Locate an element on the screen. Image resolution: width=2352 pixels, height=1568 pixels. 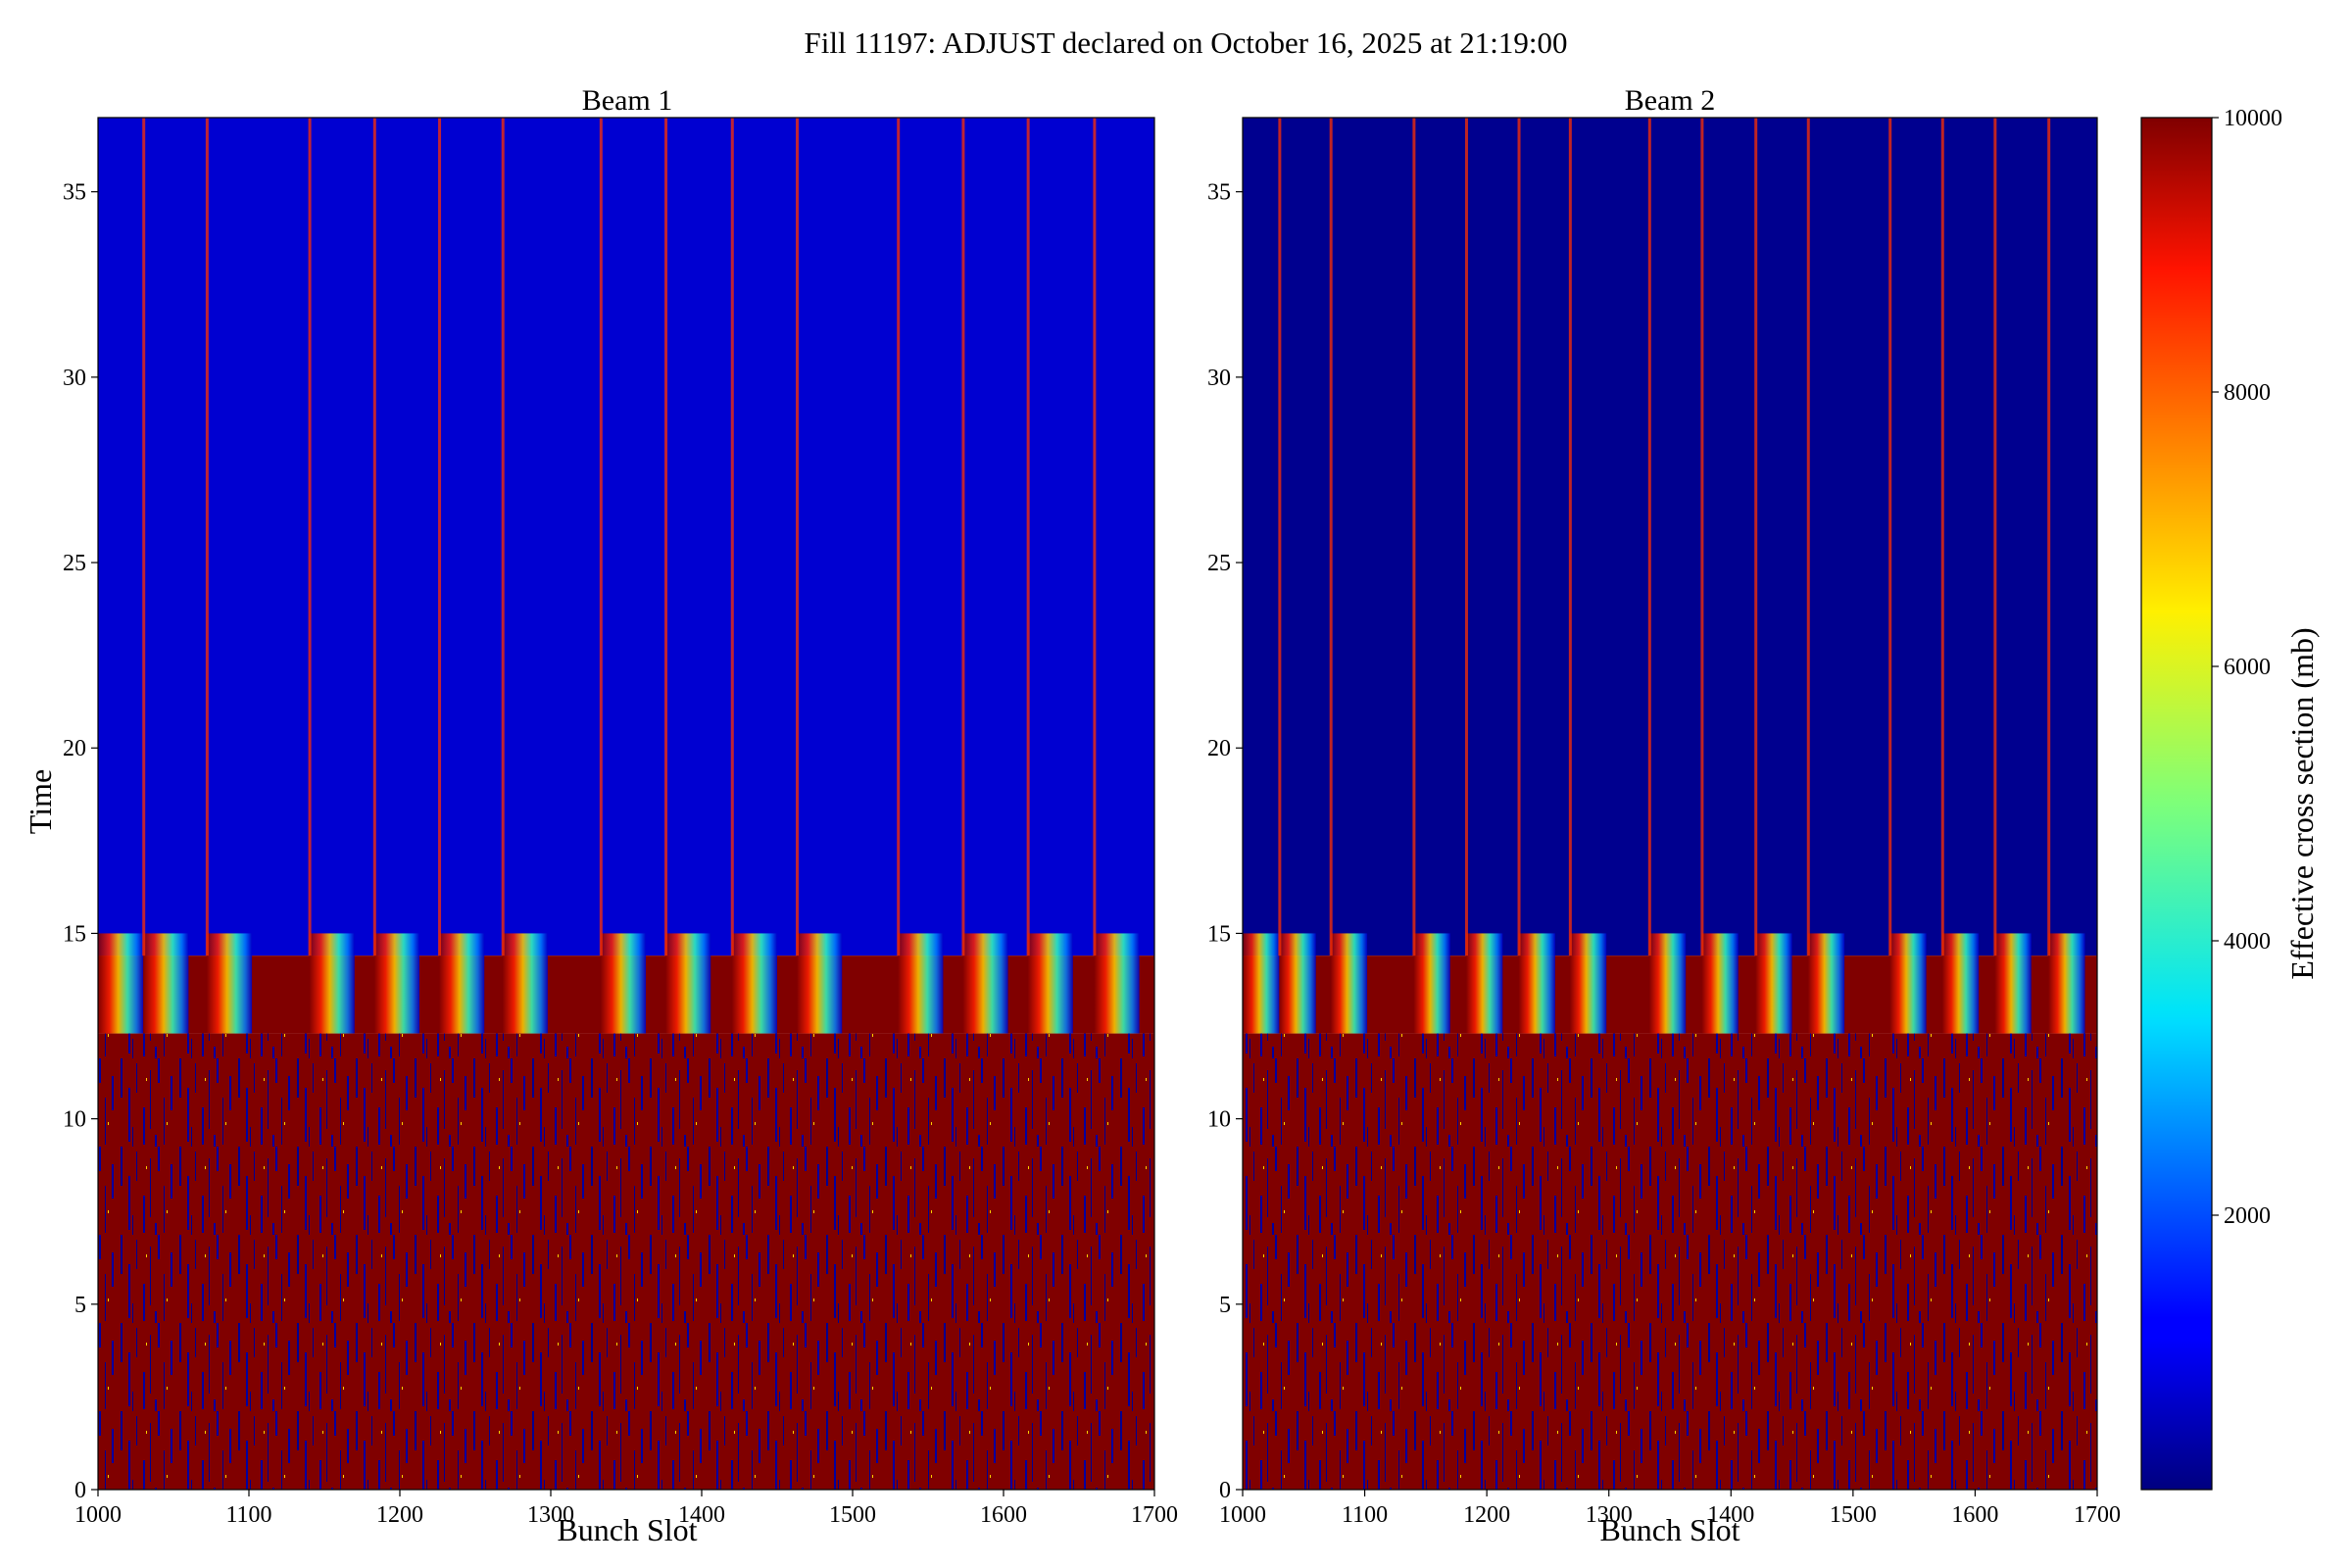
beam1-y-ticks: 0 5 10 15 20 25 30 35 is located at coordinates (80, 842).